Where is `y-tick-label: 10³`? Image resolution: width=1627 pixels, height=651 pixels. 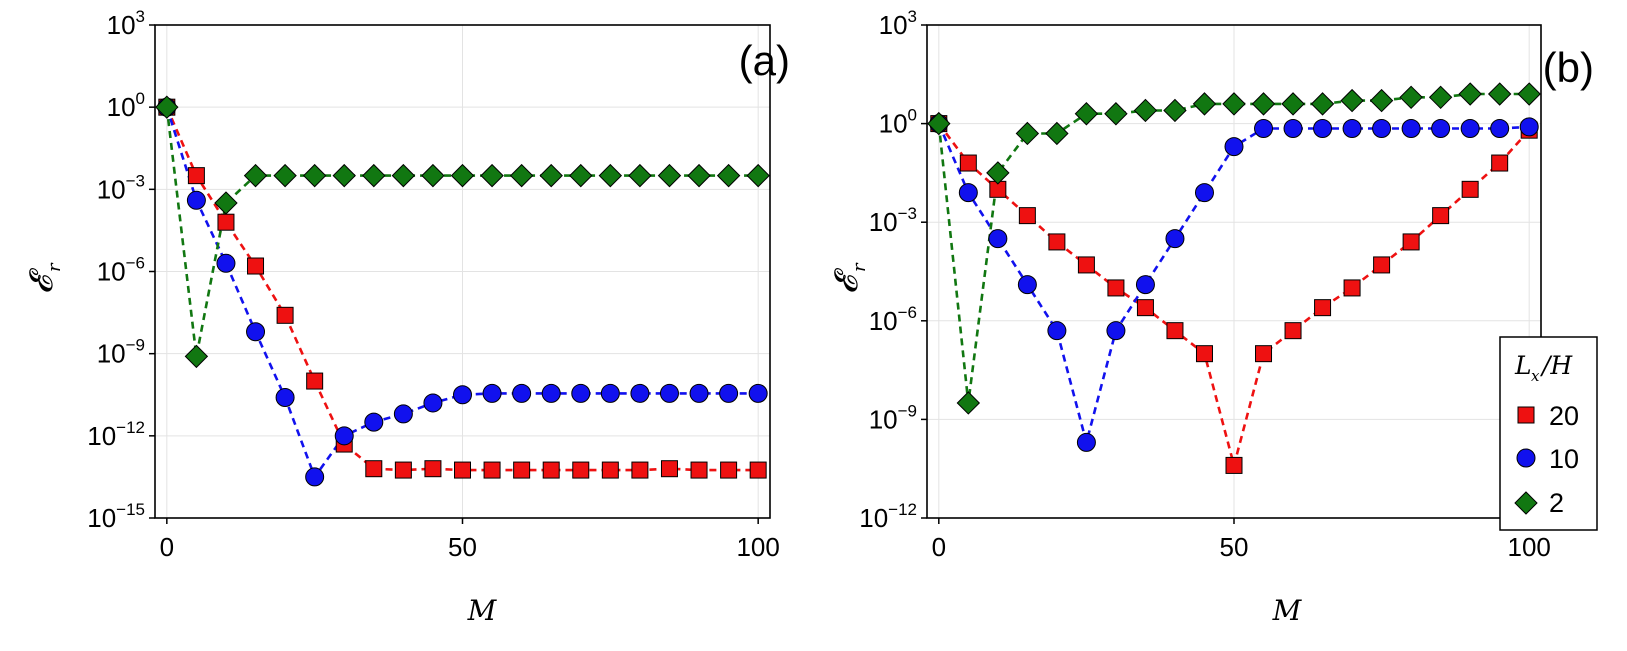 y-tick-label: 10³ is located at coordinates (126, 23).